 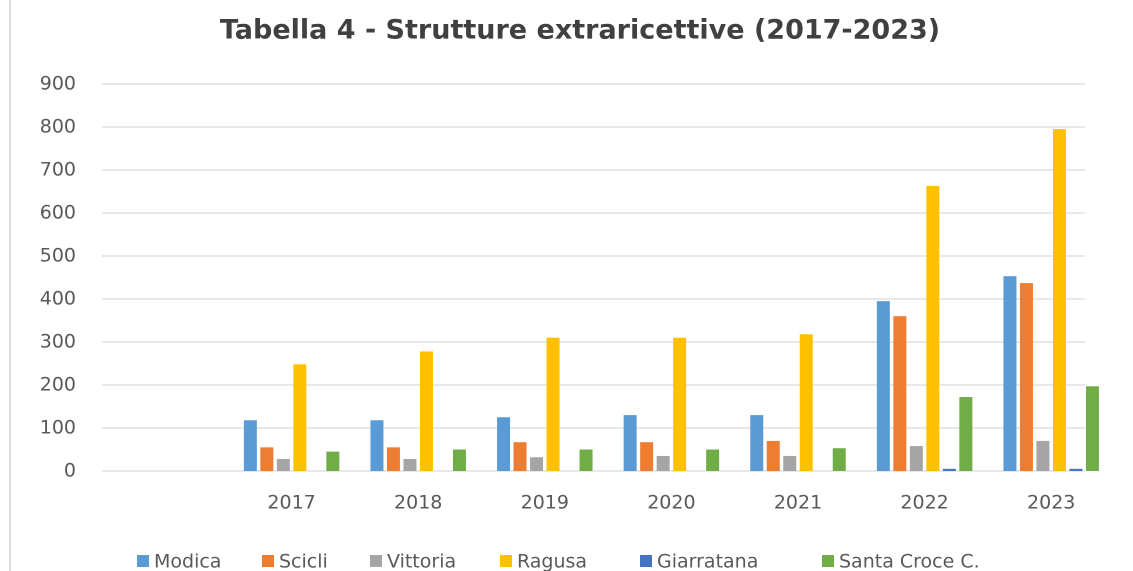 I want to click on y-tick-label: 300, so click(x=58, y=342).